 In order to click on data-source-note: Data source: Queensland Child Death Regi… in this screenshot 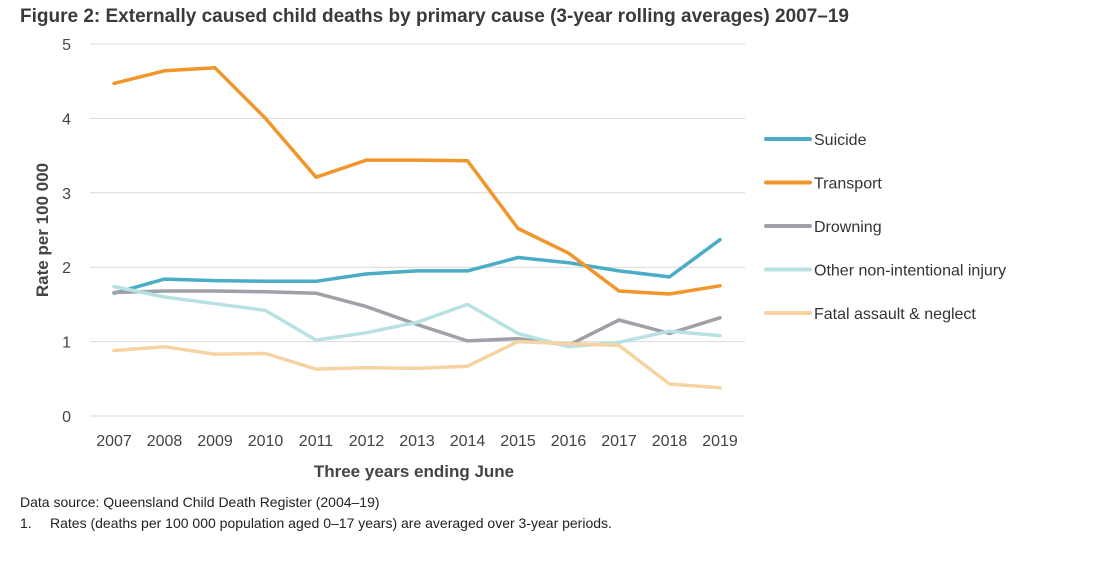, I will do `click(200, 502)`.